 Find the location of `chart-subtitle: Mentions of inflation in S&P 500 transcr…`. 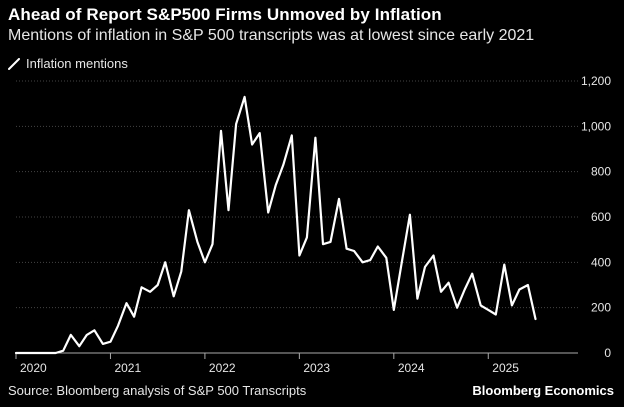

chart-subtitle: Mentions of inflation in S&P 500 transcr… is located at coordinates (271, 35).